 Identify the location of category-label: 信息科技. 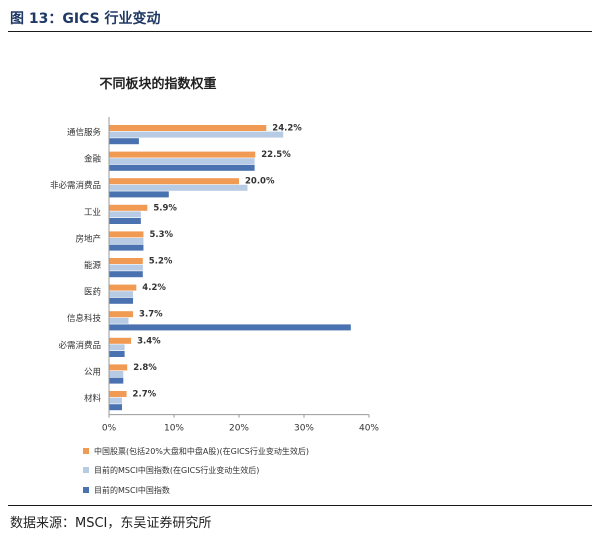
(84, 318).